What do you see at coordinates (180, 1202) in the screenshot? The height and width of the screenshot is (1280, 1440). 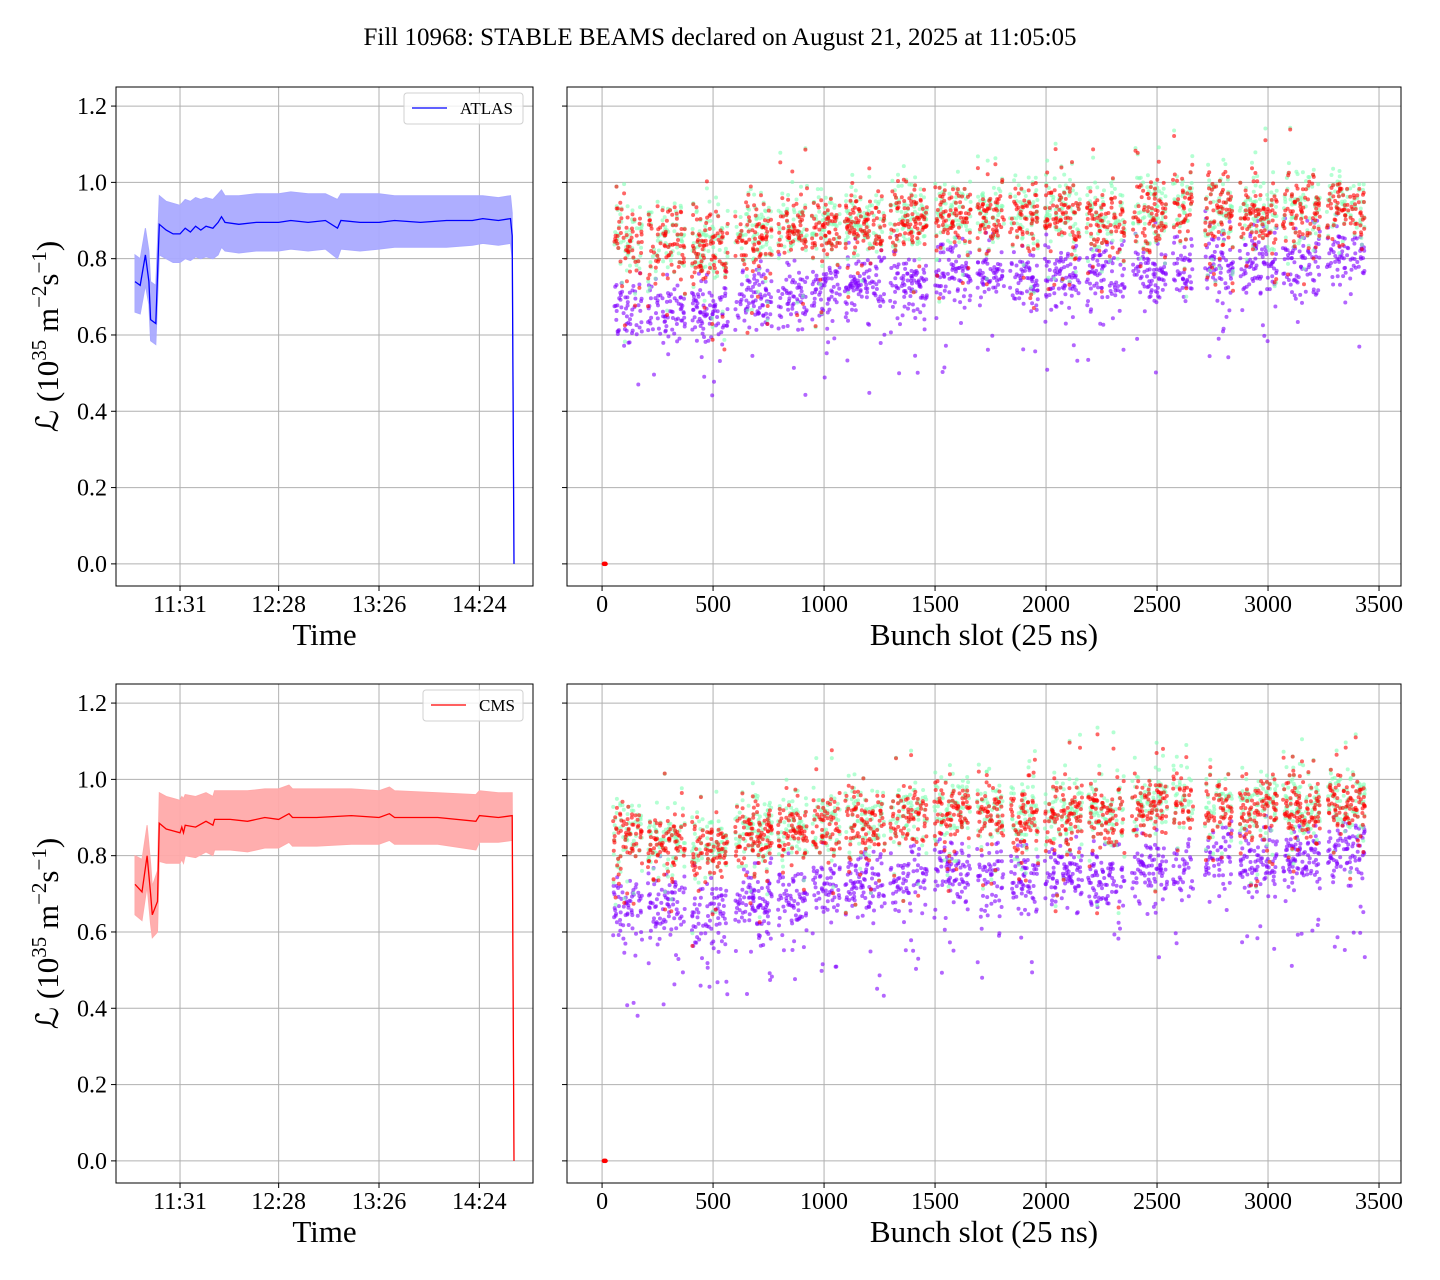 I see `x-tick-label: 11:31` at bounding box center [180, 1202].